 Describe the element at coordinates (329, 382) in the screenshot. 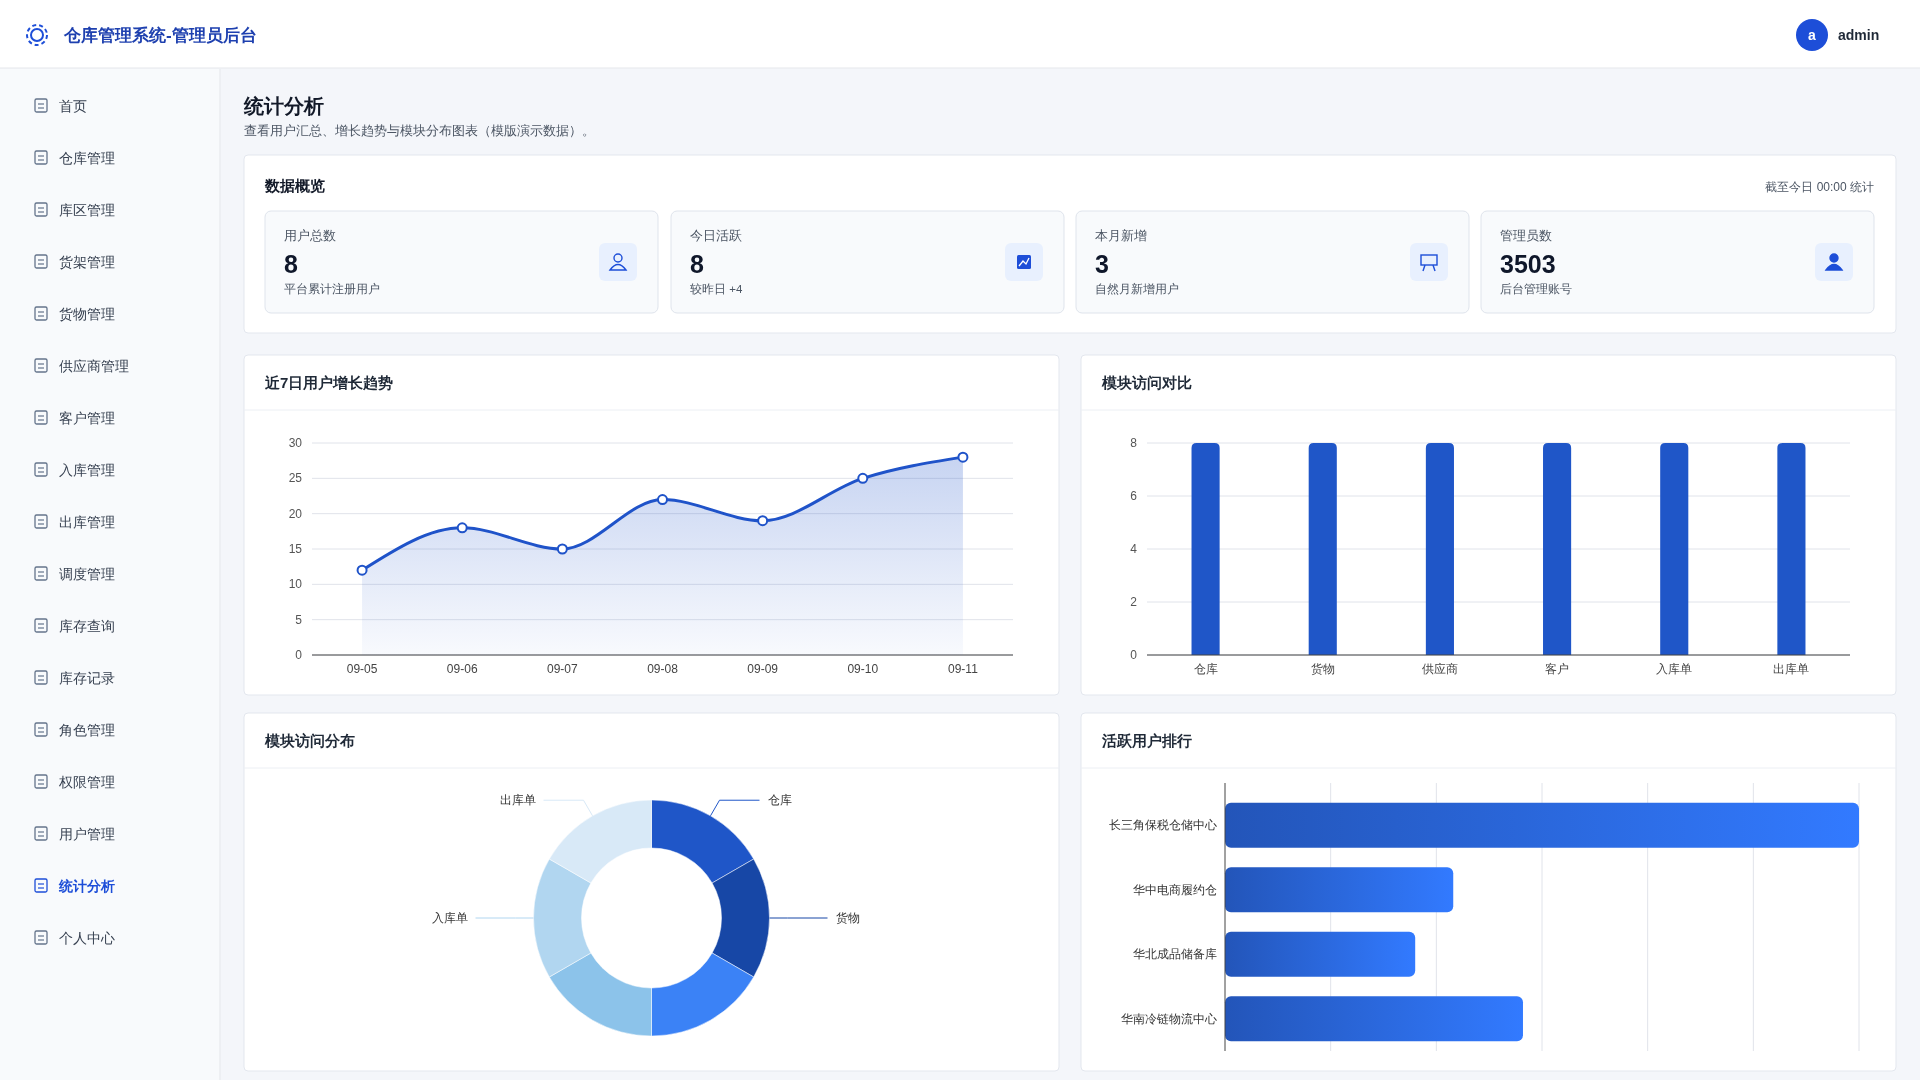

I see `chart-title: 近7日用户增长趋势` at that location.